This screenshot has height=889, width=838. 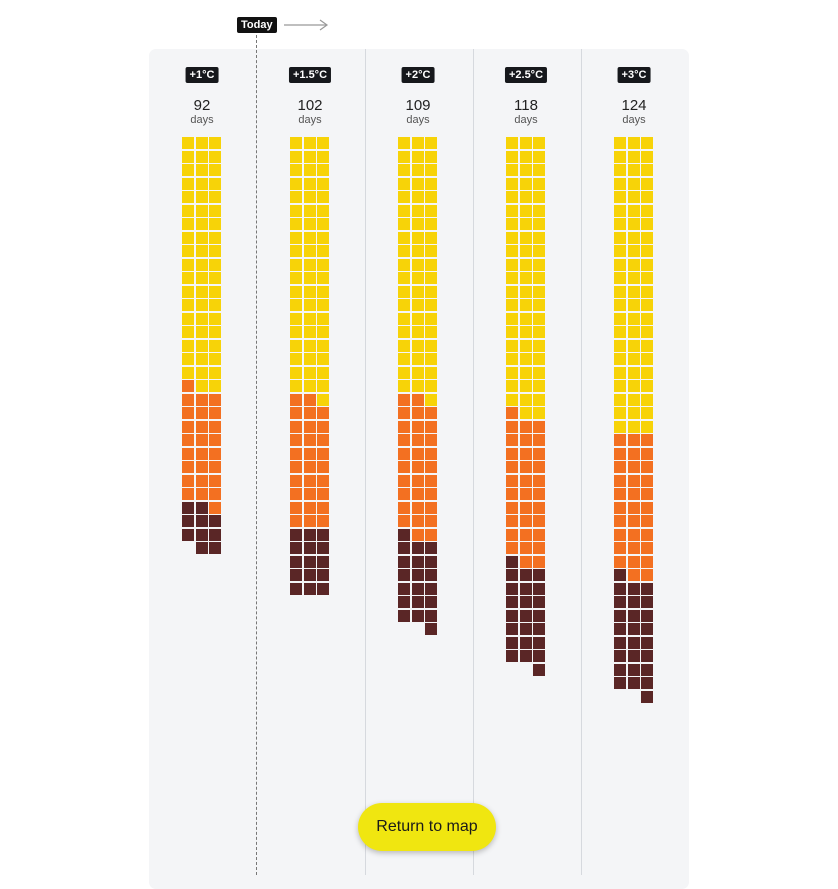 What do you see at coordinates (427, 827) in the screenshot?
I see `return-to-map-button: Return to map` at bounding box center [427, 827].